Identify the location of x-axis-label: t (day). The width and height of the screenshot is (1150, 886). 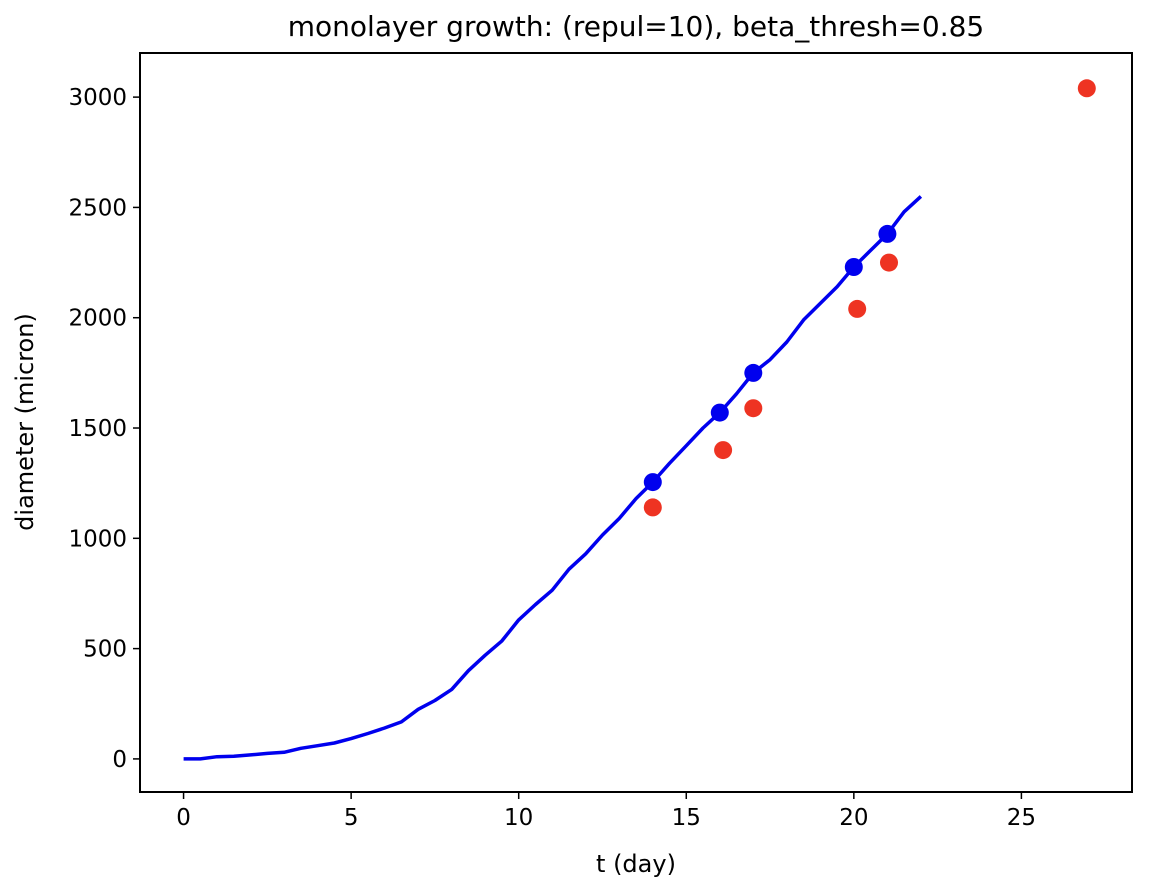
(636, 864).